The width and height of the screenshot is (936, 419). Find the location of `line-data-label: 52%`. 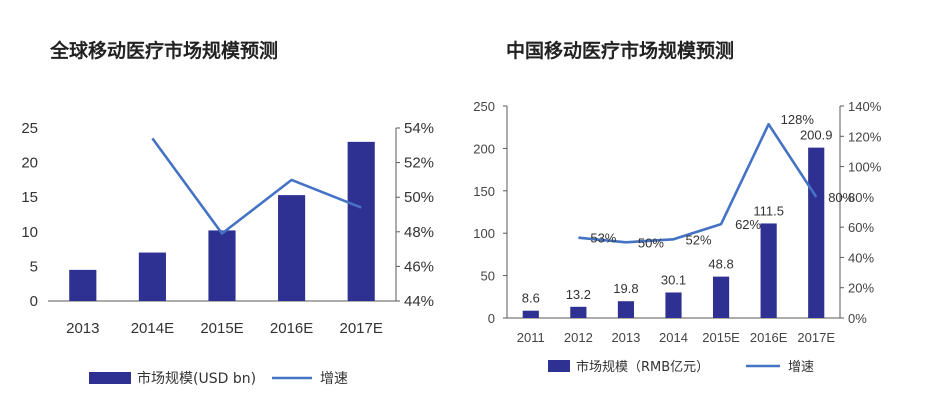

line-data-label: 52% is located at coordinates (699, 239).